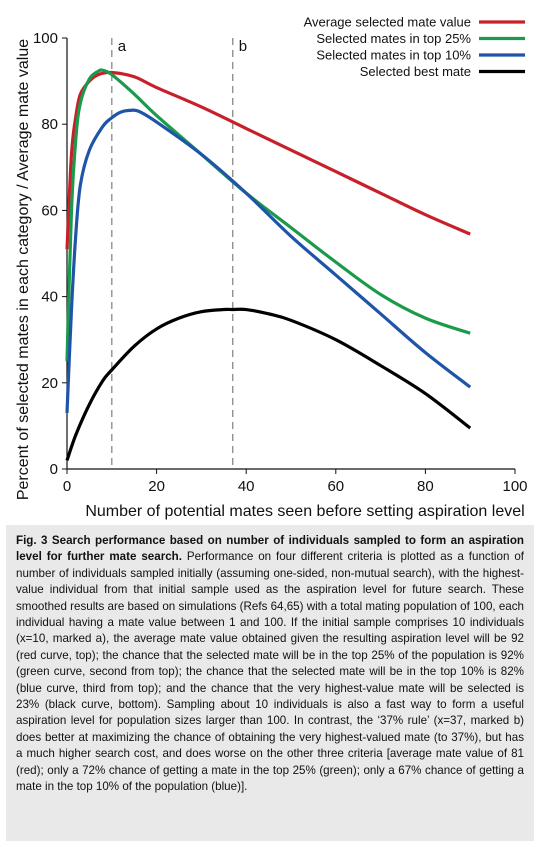 The height and width of the screenshot is (847, 540). What do you see at coordinates (67, 486) in the screenshot?
I see `x-tick-label: 0` at bounding box center [67, 486].